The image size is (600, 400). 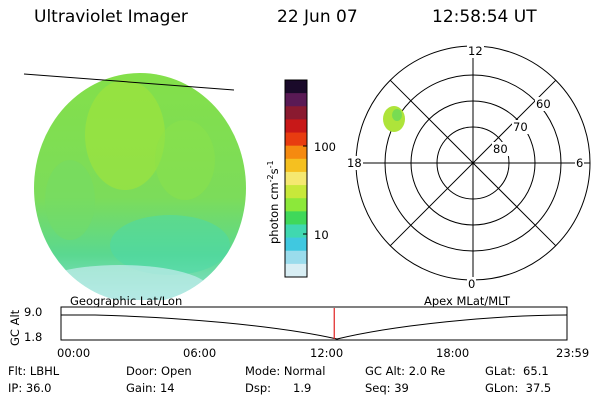 What do you see at coordinates (74, 353) in the screenshot?
I see `timeline-x-tick-0000: 00:00` at bounding box center [74, 353].